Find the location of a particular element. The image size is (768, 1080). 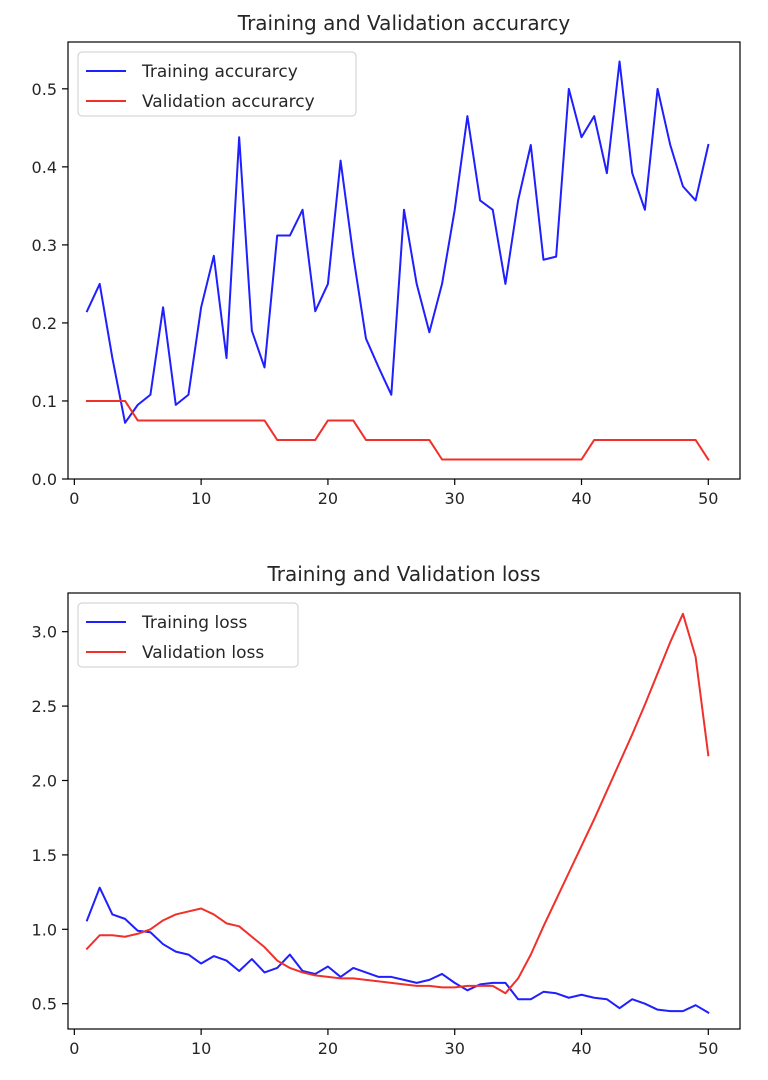

y-tick-label: 0.1 is located at coordinates (44, 401).